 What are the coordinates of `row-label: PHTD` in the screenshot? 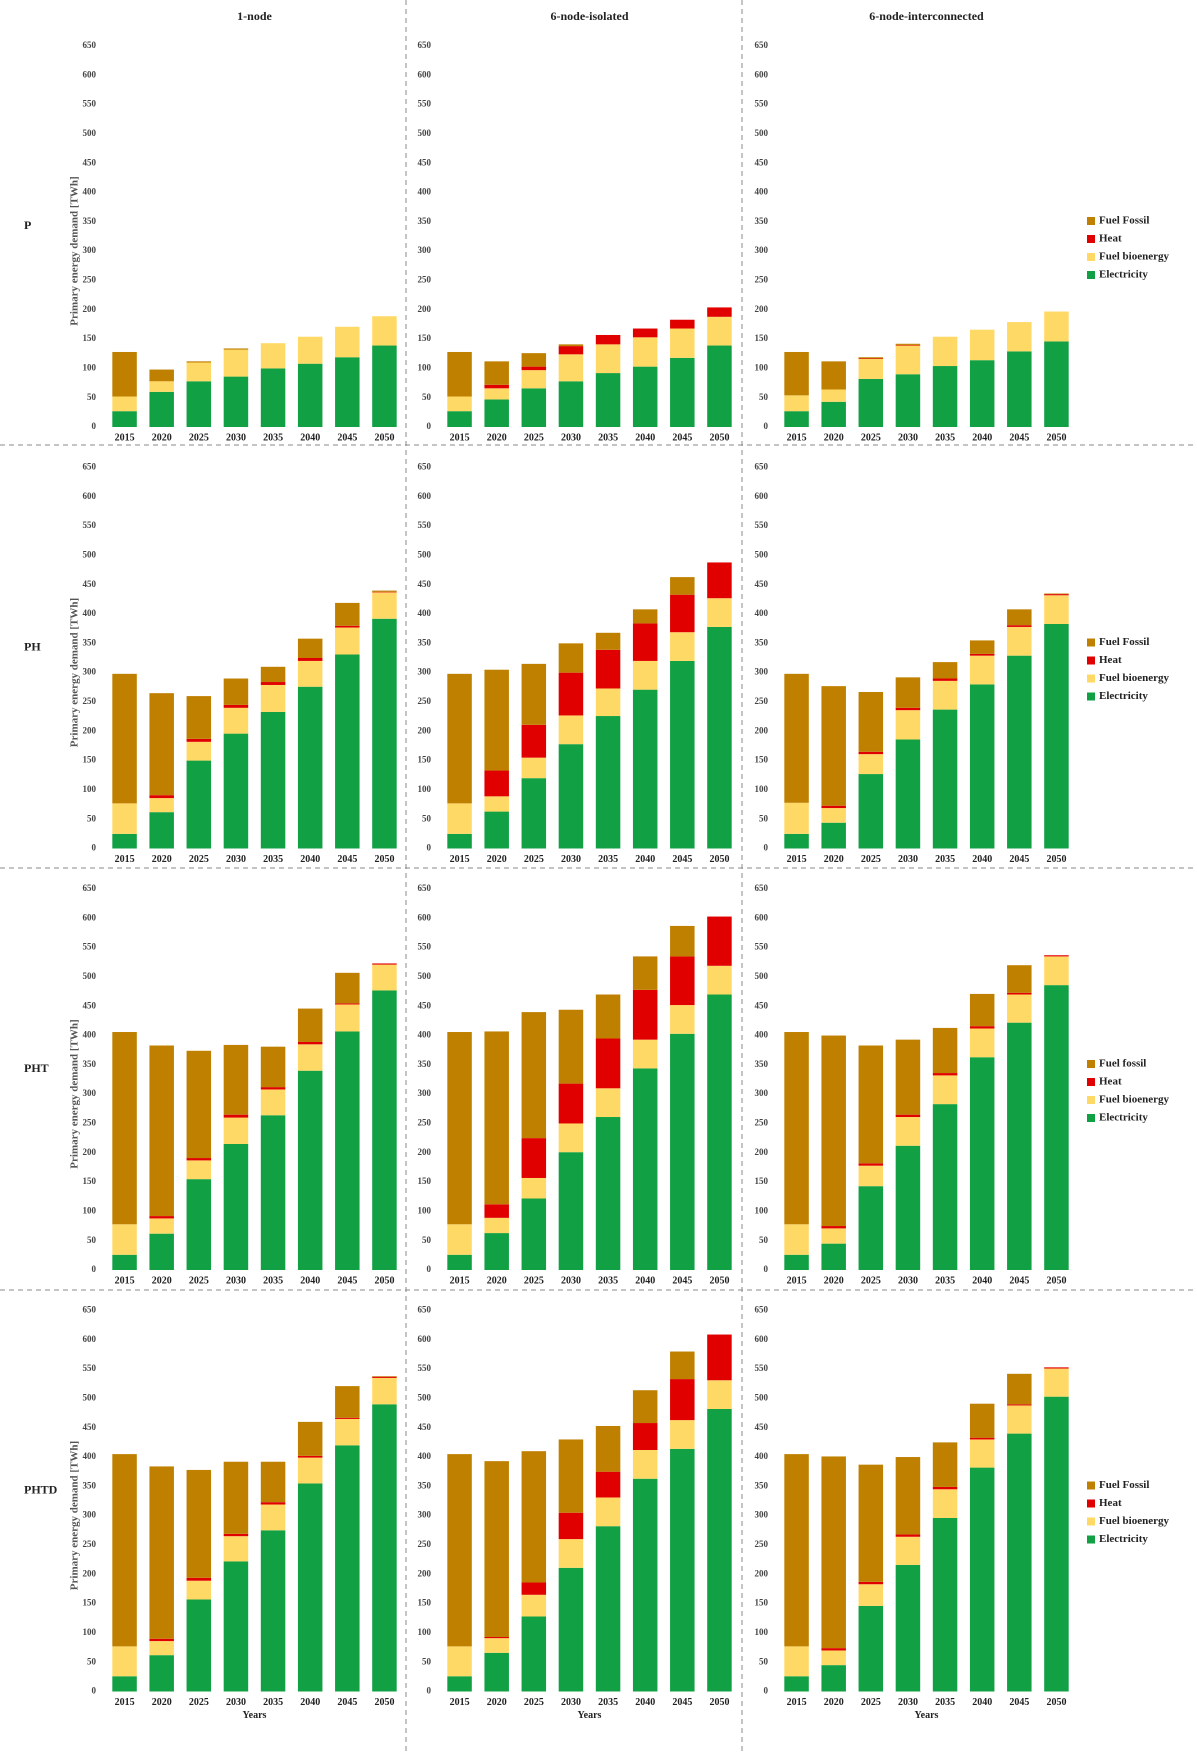 It's located at (41, 1489).